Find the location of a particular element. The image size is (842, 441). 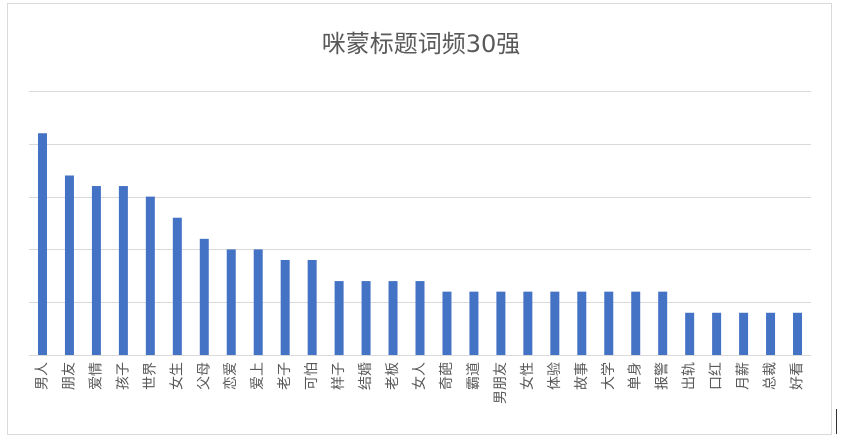

bar-孩子 is located at coordinates (123, 270).